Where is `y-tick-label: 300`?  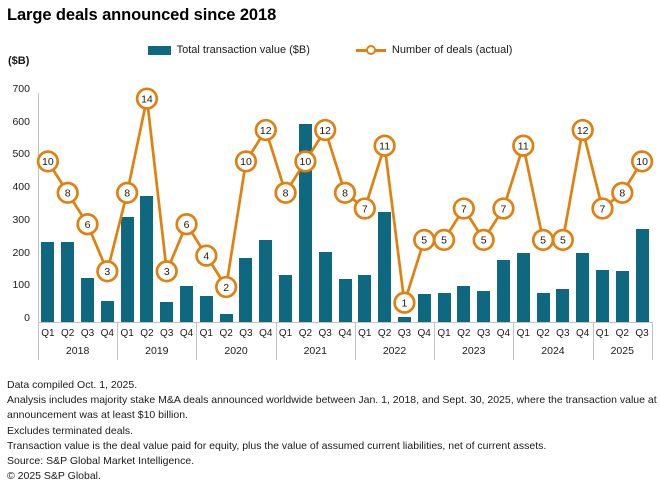 y-tick-label: 300 is located at coordinates (21, 219).